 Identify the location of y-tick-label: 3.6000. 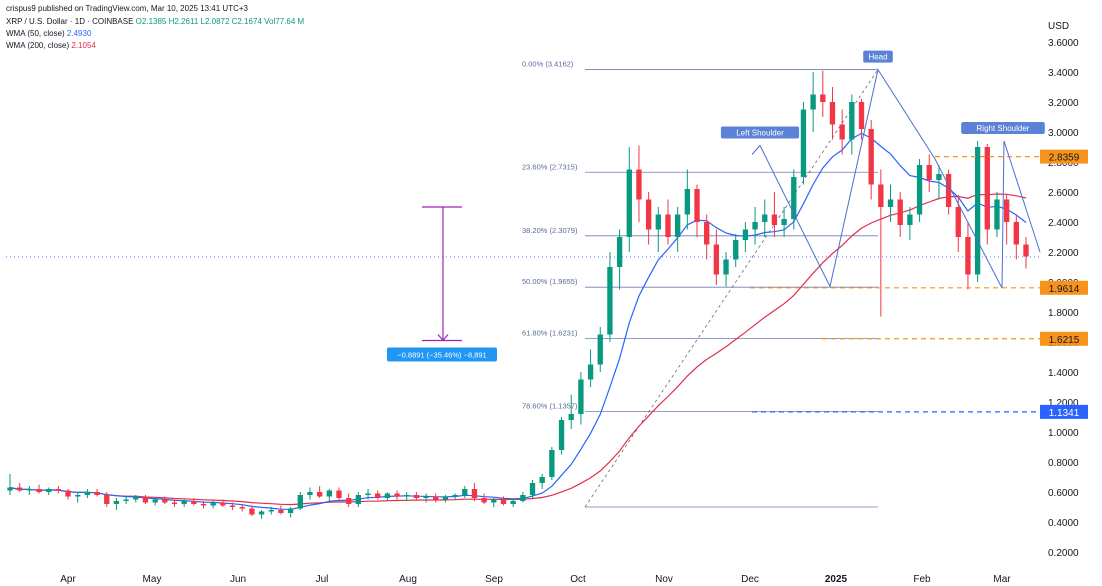
(1063, 43).